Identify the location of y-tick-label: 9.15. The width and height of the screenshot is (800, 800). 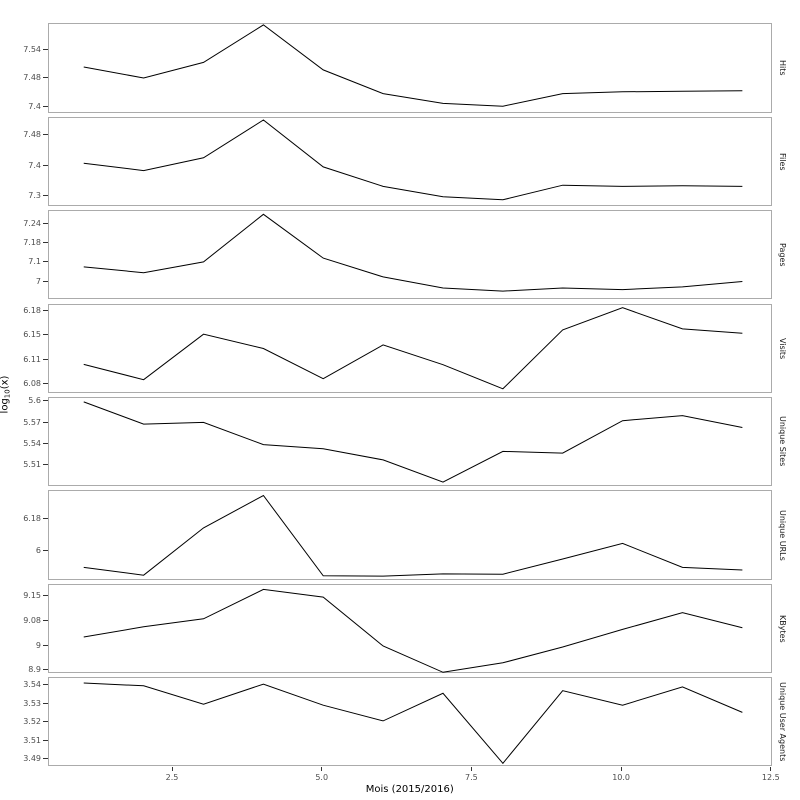
(32, 596).